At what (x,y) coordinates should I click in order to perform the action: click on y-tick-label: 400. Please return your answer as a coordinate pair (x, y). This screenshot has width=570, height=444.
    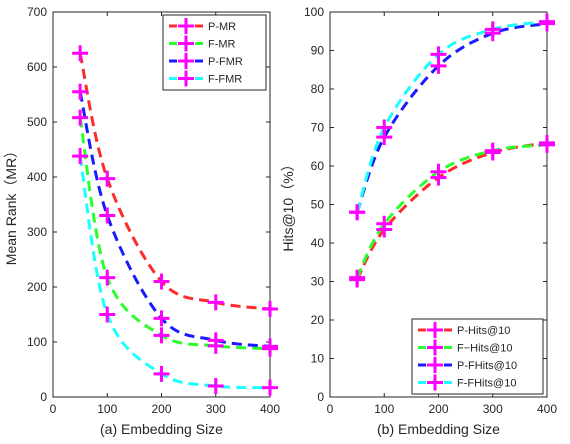
    Looking at the image, I should click on (37, 177).